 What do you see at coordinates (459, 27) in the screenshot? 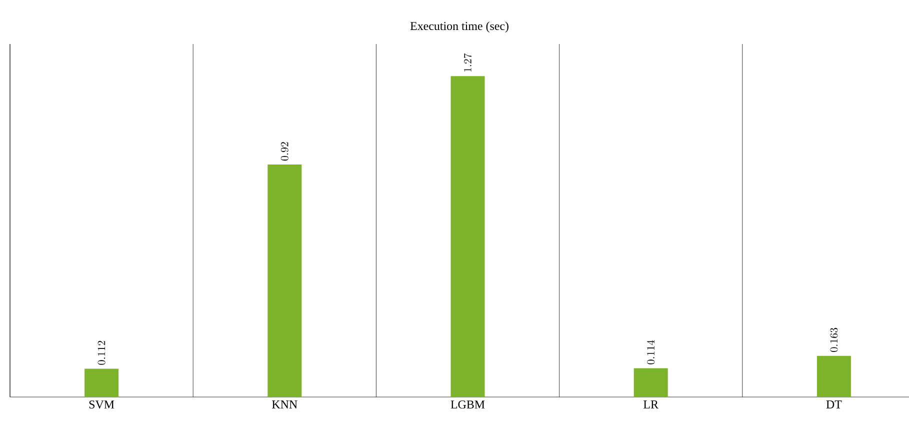
I see `chart-title: Execution time (sec)` at bounding box center [459, 27].